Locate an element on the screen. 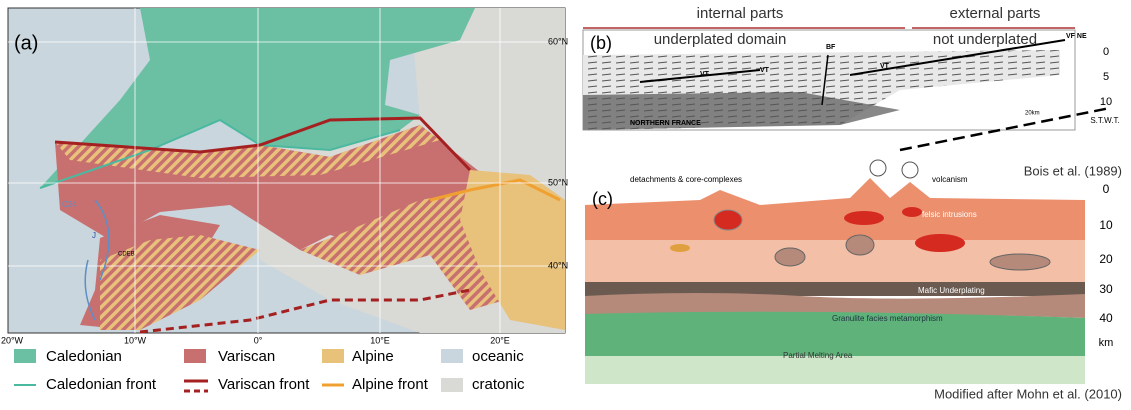  subheader: not underplated is located at coordinates (985, 39).